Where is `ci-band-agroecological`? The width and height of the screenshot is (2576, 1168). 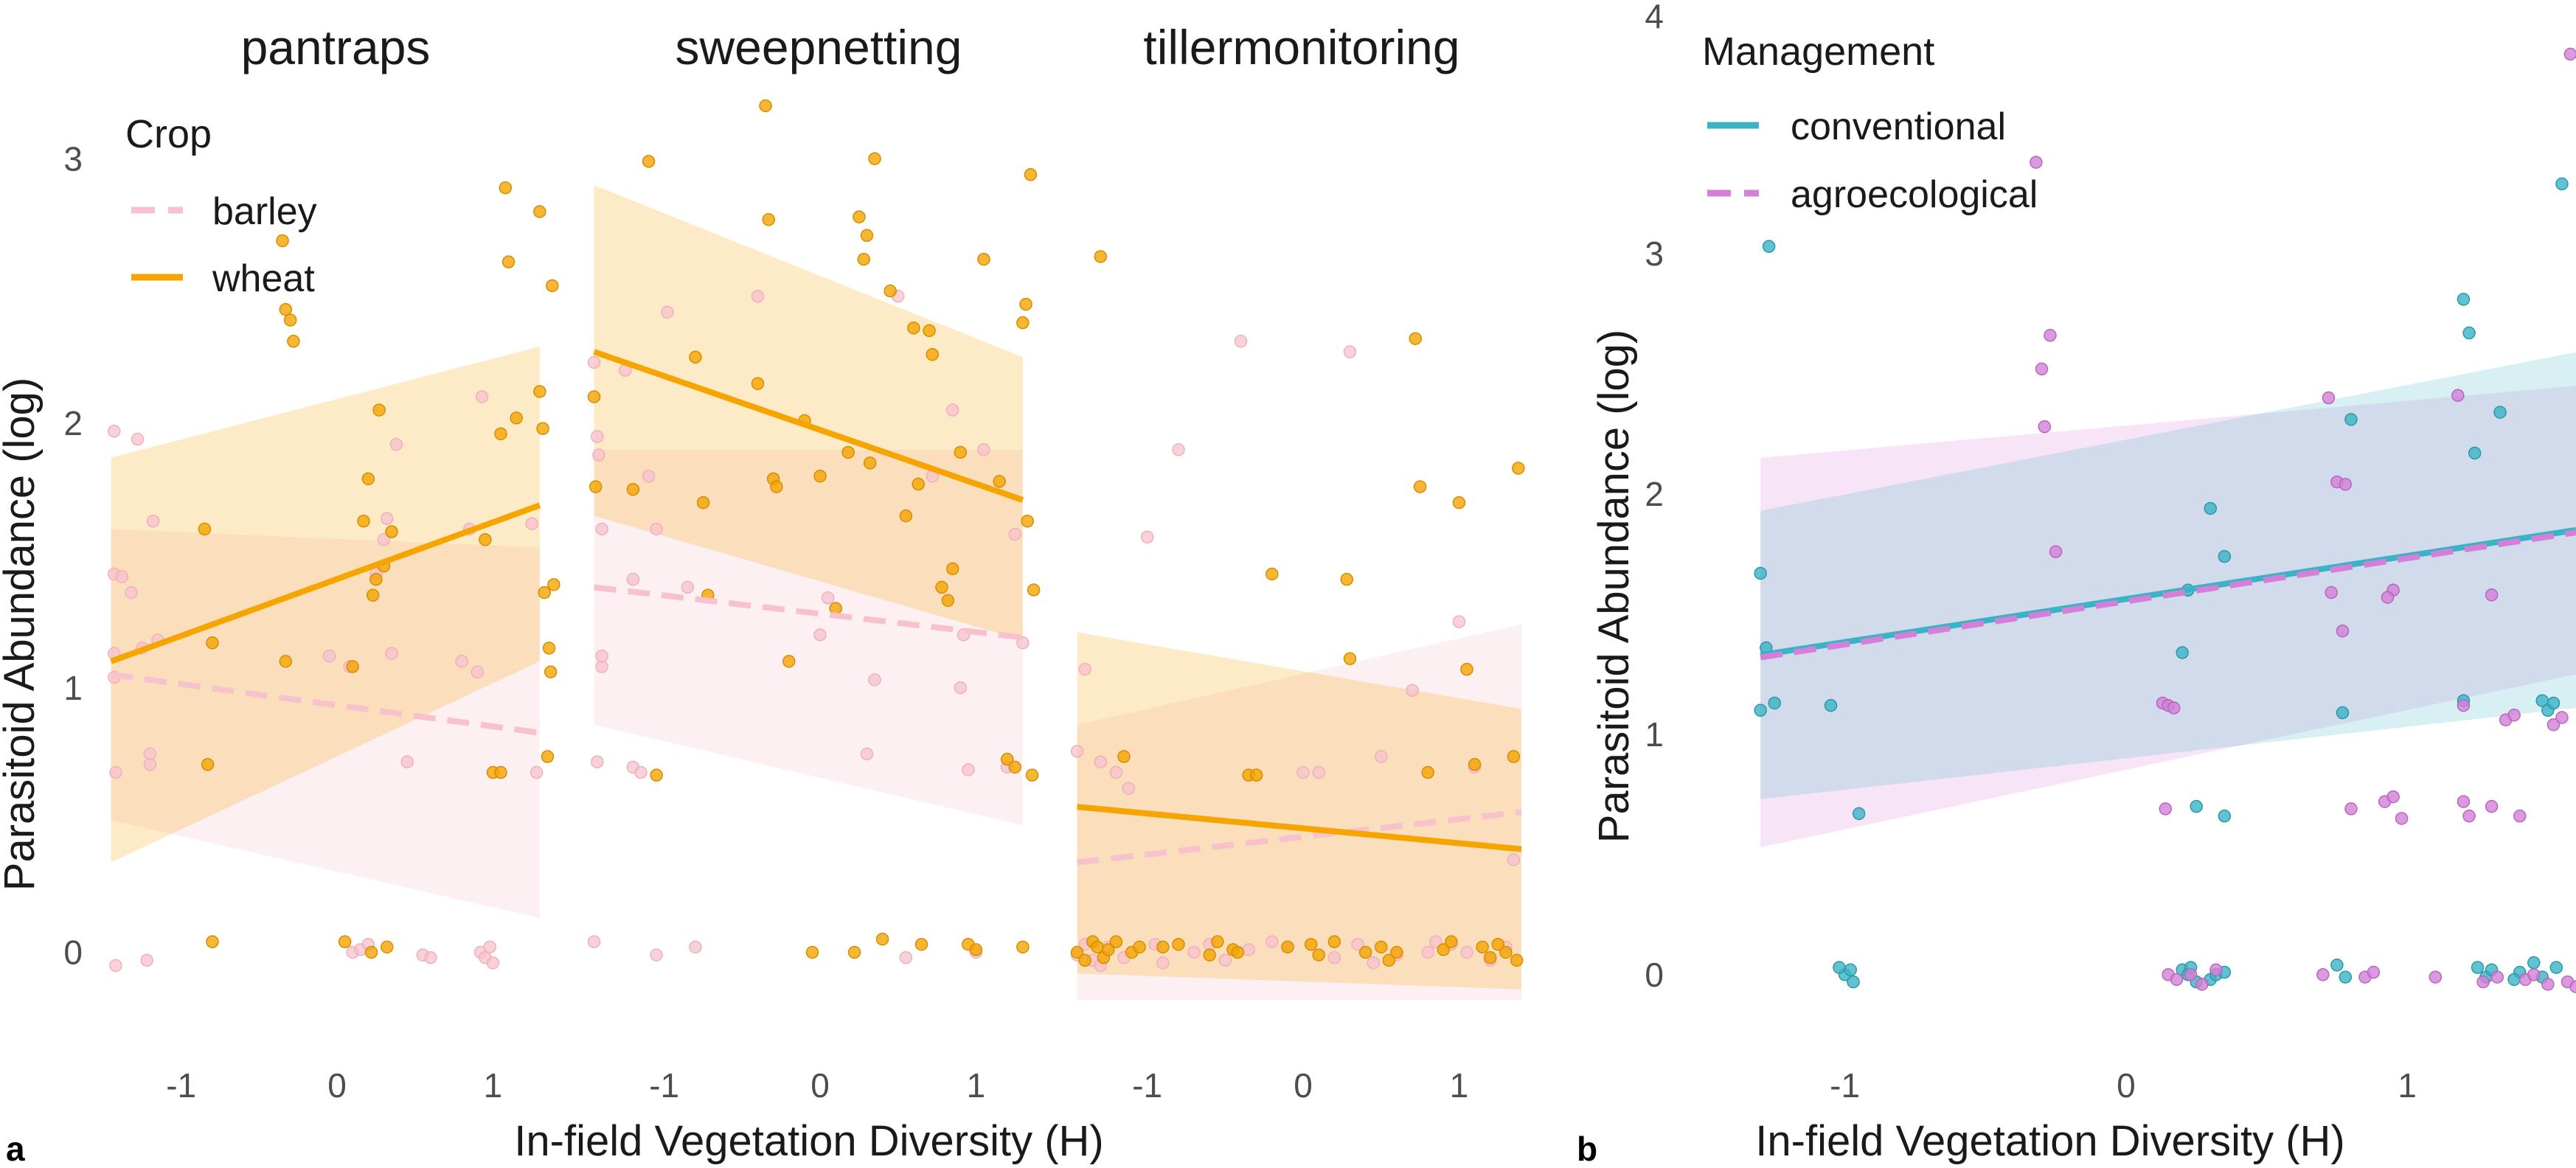 ci-band-agroecological is located at coordinates (2168, 617).